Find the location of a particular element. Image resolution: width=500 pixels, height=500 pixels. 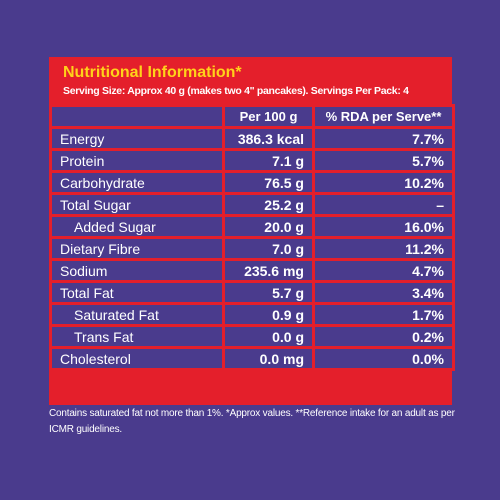

rda-value: 11.2% is located at coordinates (383, 248).